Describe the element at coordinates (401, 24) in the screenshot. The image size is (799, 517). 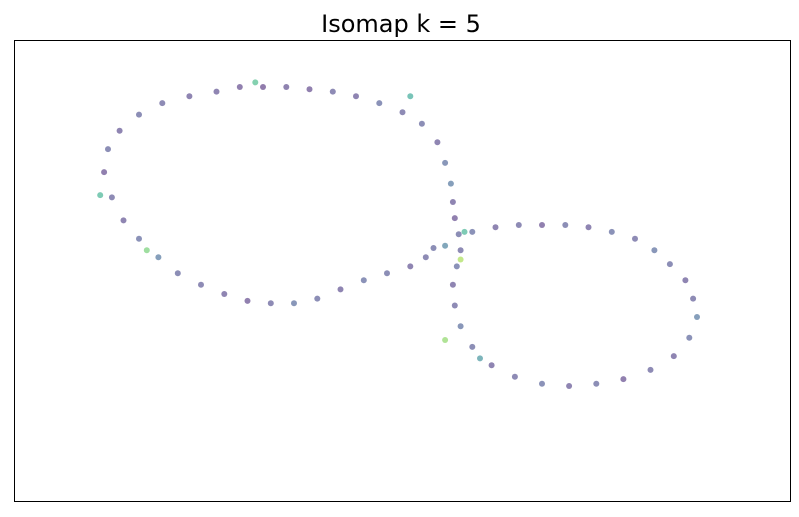
I see `chart-title: Isomap k = 5` at that location.